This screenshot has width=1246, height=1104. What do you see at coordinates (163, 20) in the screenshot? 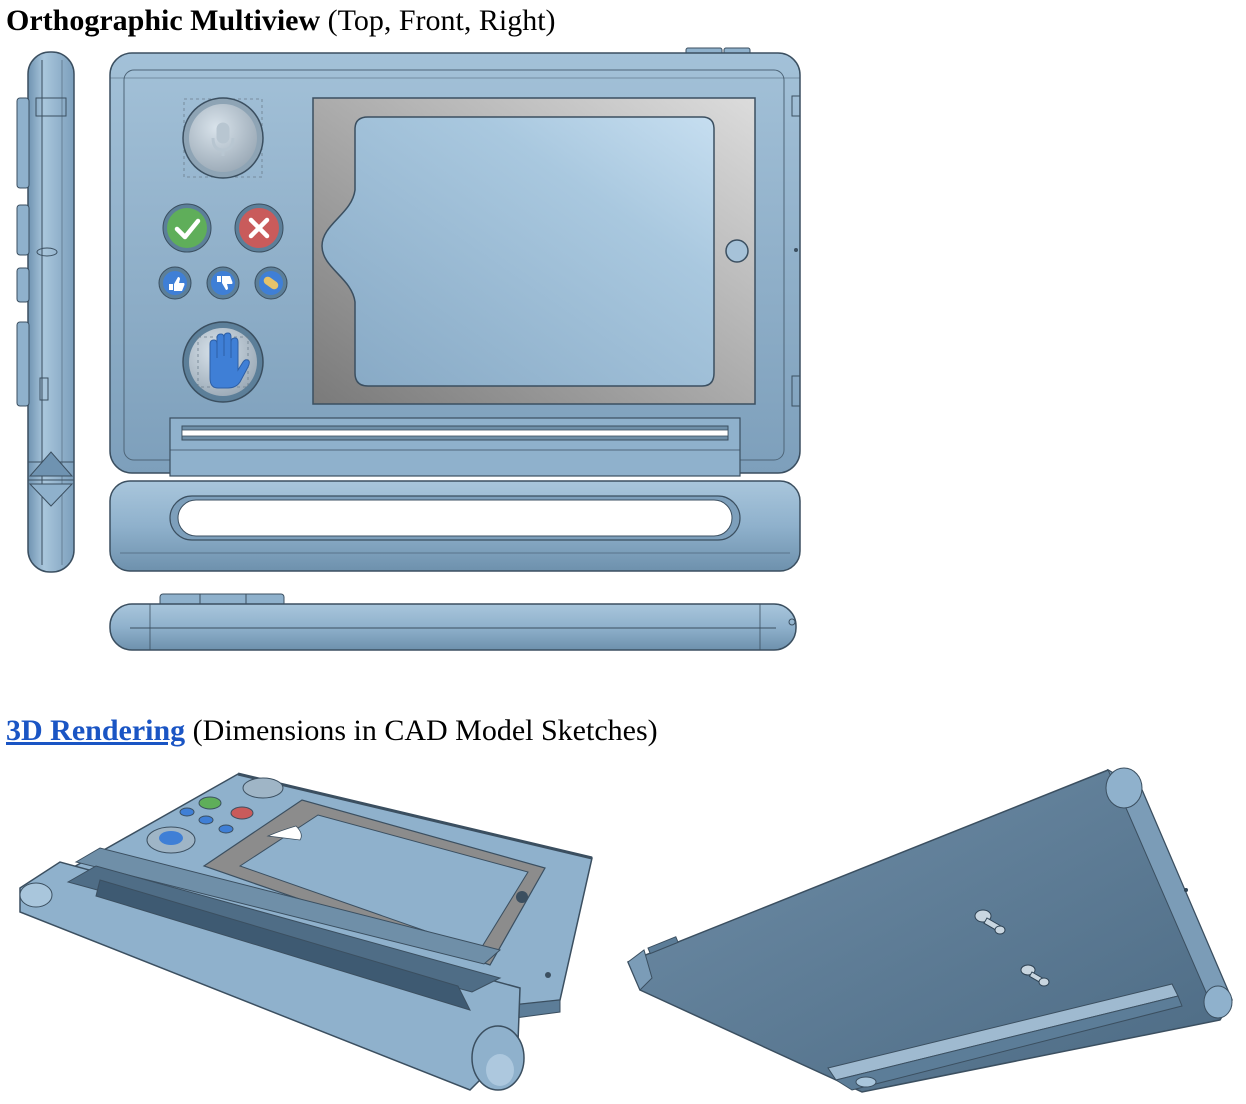
I see `multiview-title: Orthographic Multiview` at bounding box center [163, 20].